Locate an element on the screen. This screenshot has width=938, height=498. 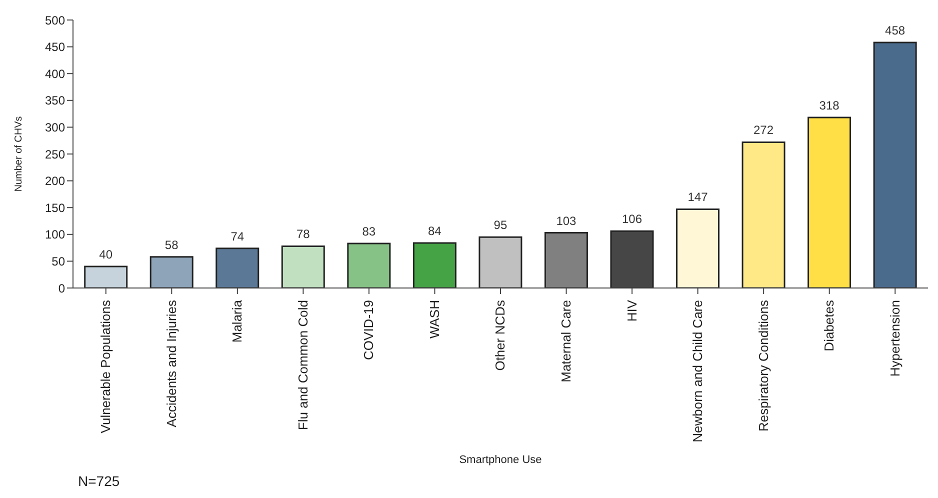
y-tick-label: 500 is located at coordinates (55, 20).